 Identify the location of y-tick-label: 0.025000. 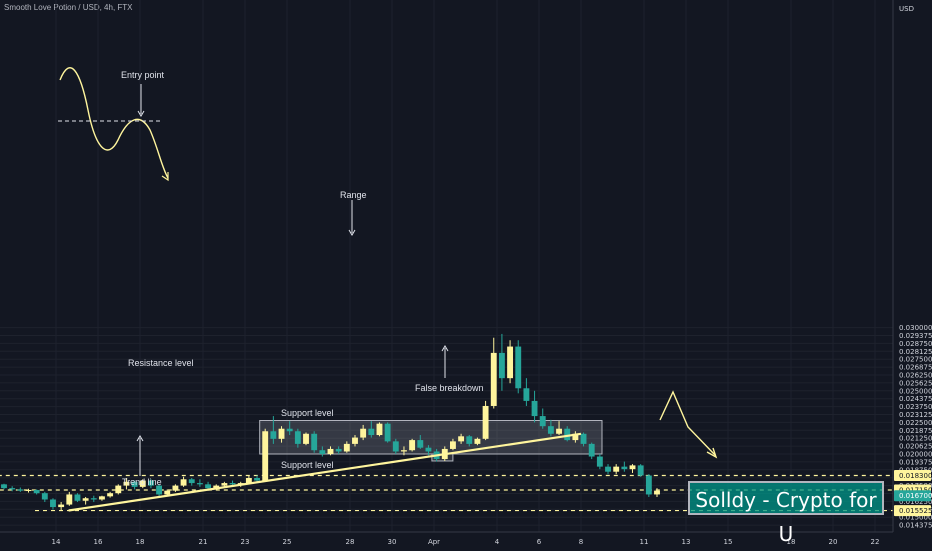
(915, 391).